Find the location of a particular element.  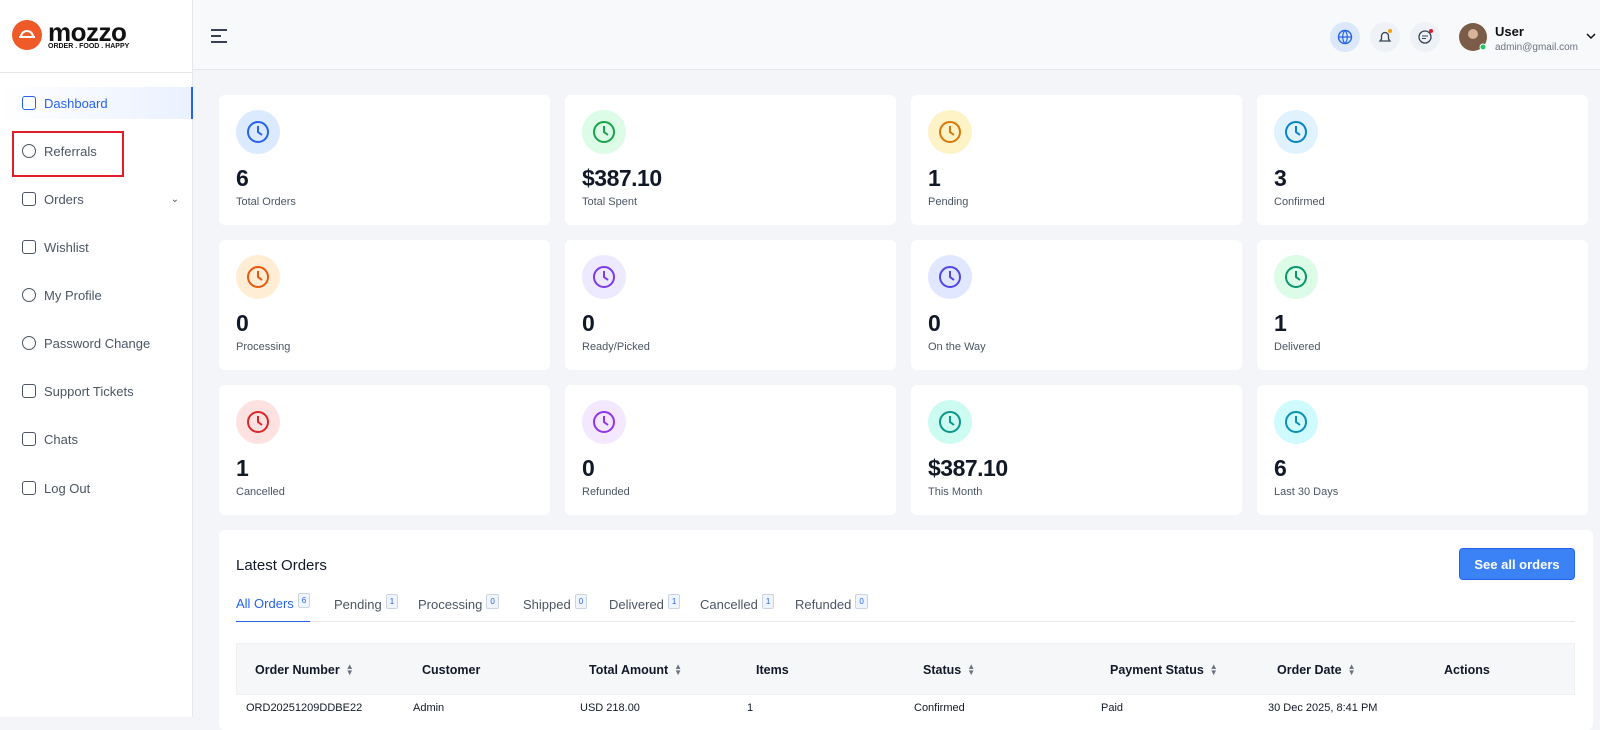

order-tab: Processing 0 is located at coordinates (458, 604).